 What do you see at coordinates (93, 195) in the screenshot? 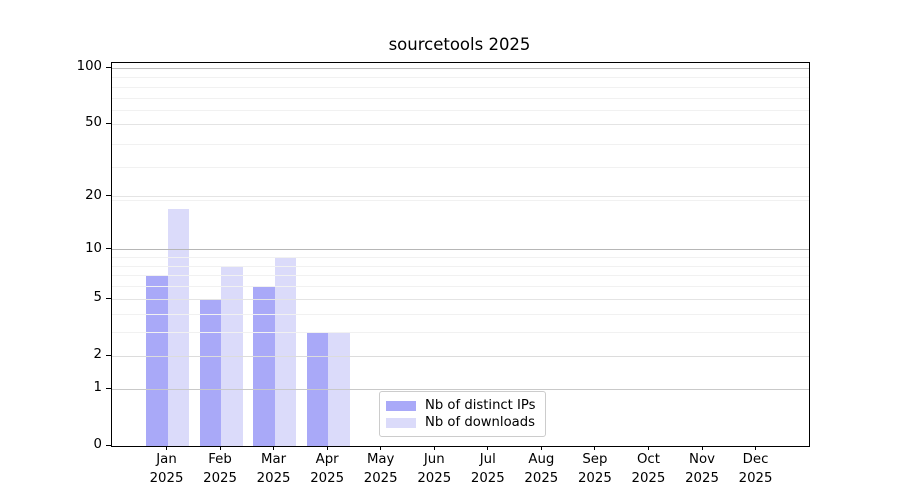
I see `y-tick-label: 20` at bounding box center [93, 195].